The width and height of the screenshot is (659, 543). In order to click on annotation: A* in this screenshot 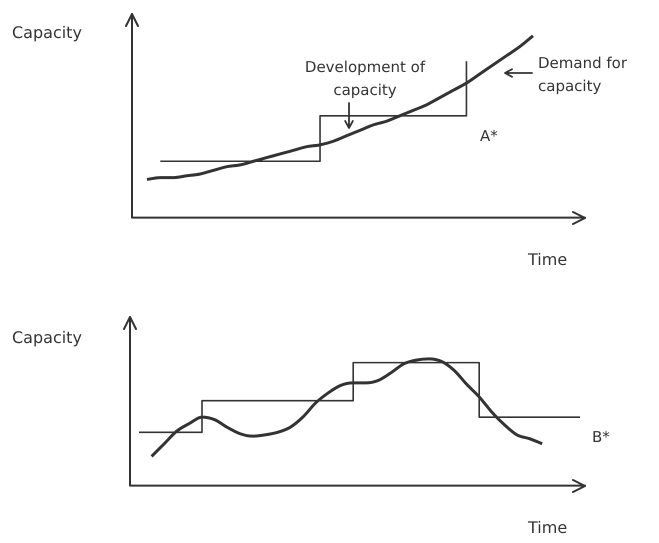, I will do `click(489, 136)`.